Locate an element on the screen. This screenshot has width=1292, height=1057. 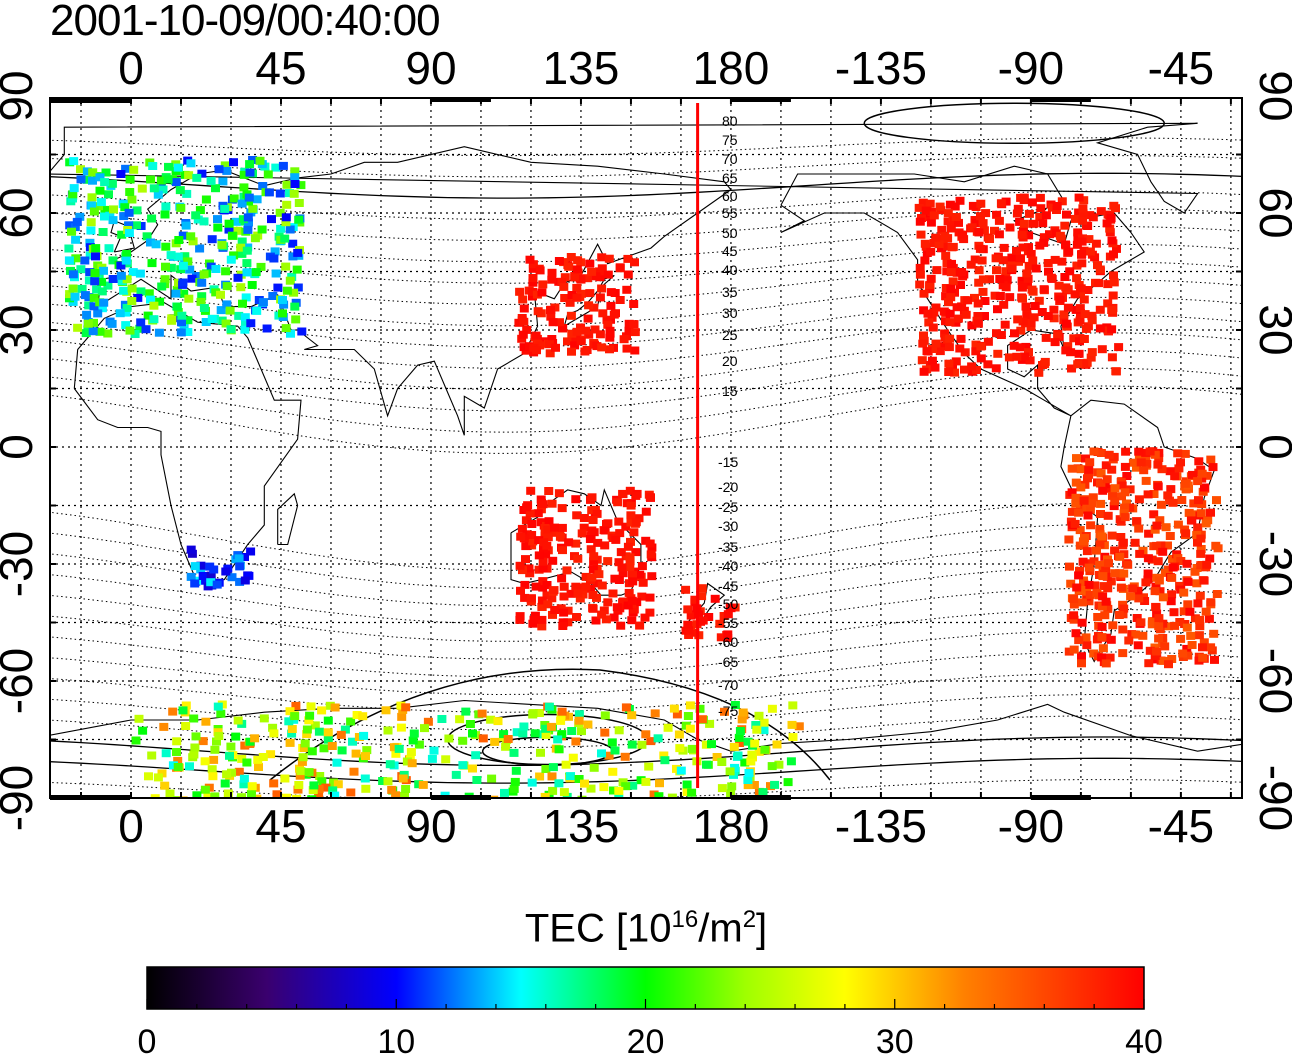
contour-line is located at coordinates (646, 712).